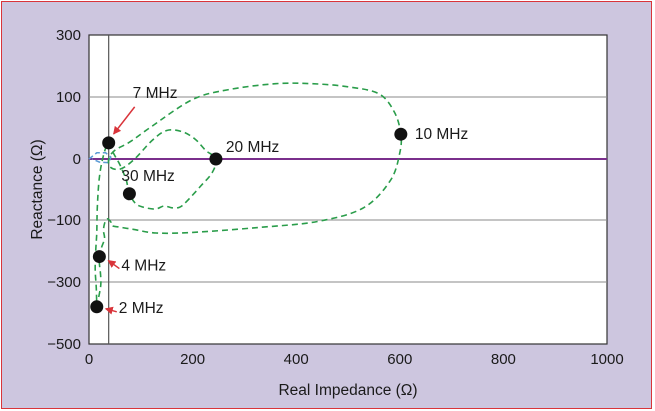  What do you see at coordinates (192, 359) in the screenshot?
I see `x-tick-label: 200` at bounding box center [192, 359].